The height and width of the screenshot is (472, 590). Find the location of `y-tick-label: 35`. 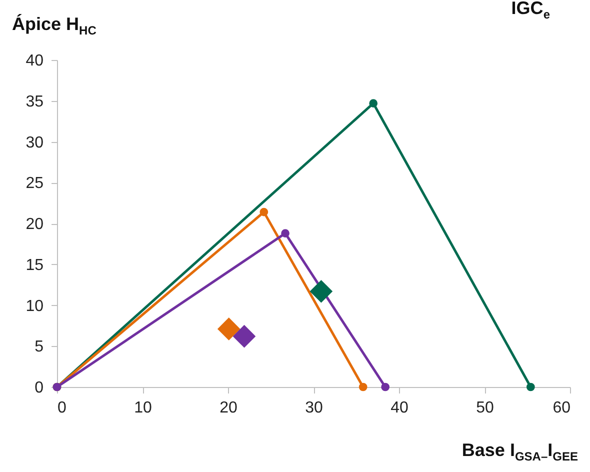

y-tick-label: 35 is located at coordinates (35, 101).